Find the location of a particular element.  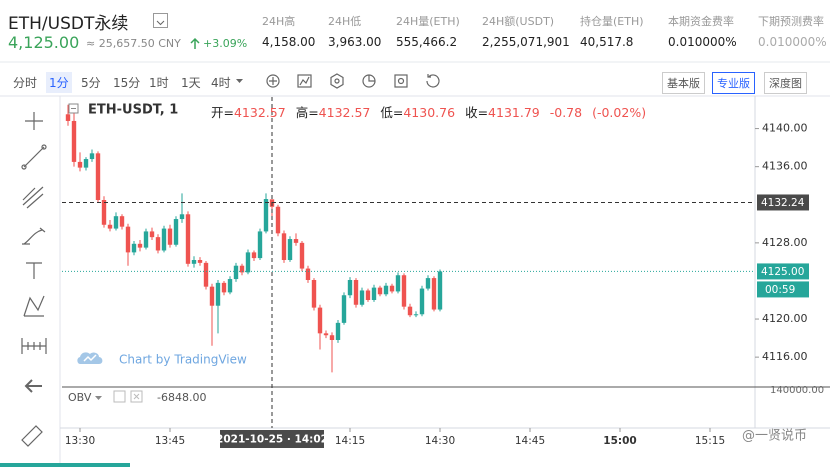

countdown-tag is located at coordinates (783, 289).